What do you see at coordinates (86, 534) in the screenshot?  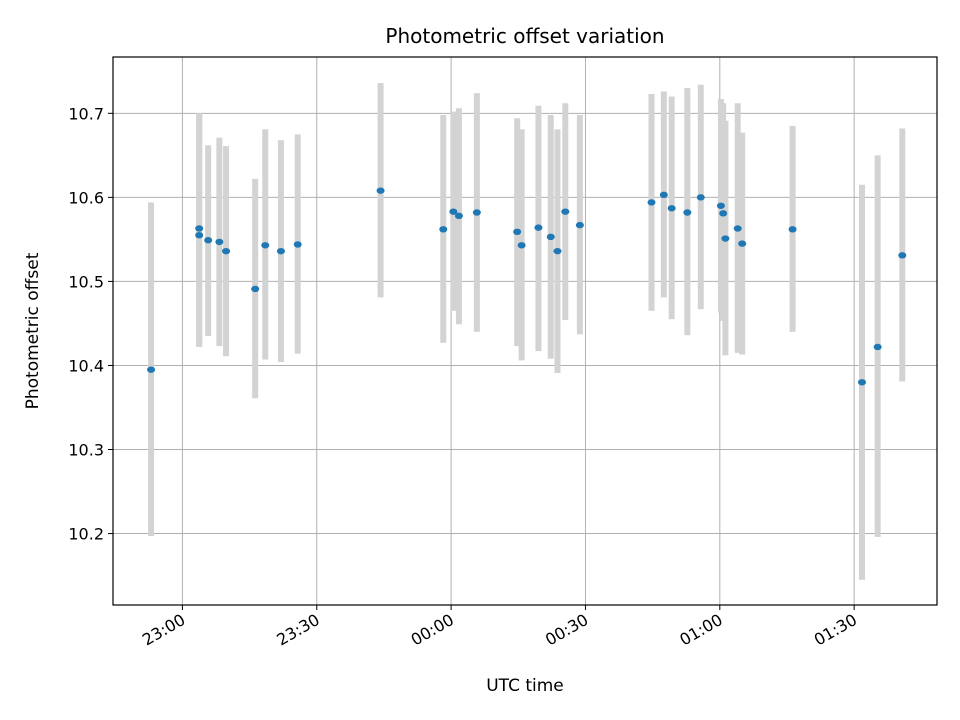 I see `y-tick-label: 10.2` at bounding box center [86, 534].